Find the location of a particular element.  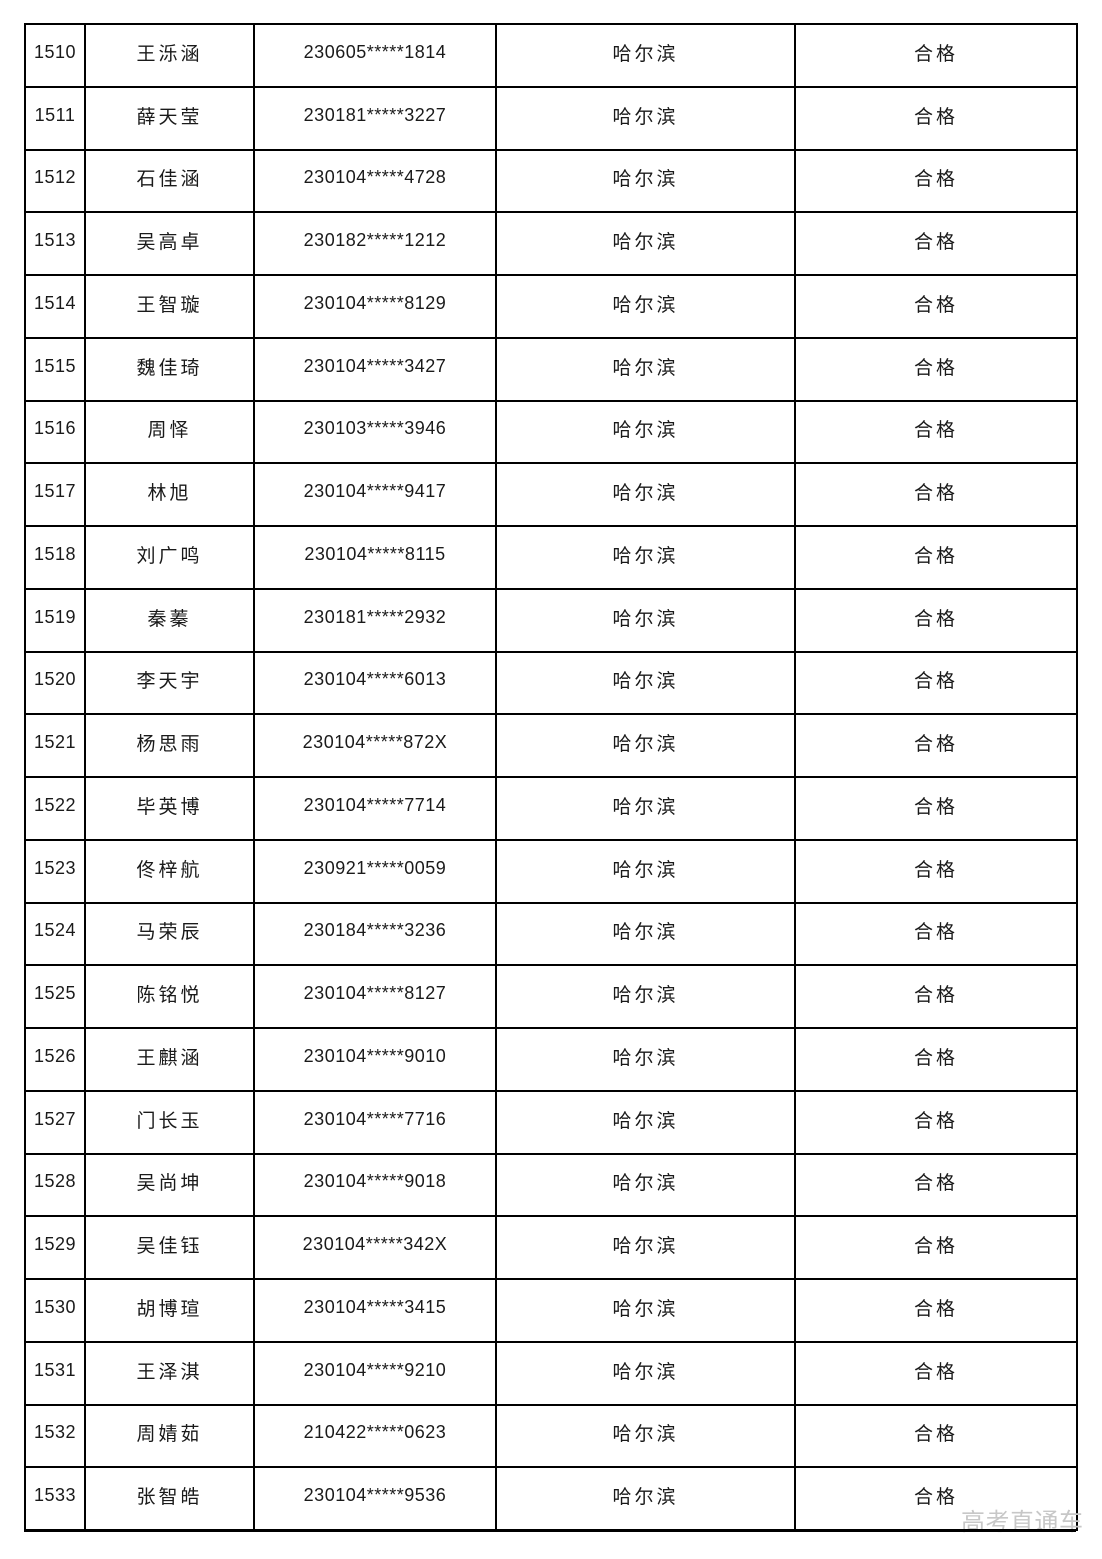

id-number-cell: 230182*****1212 is located at coordinates (375, 243).